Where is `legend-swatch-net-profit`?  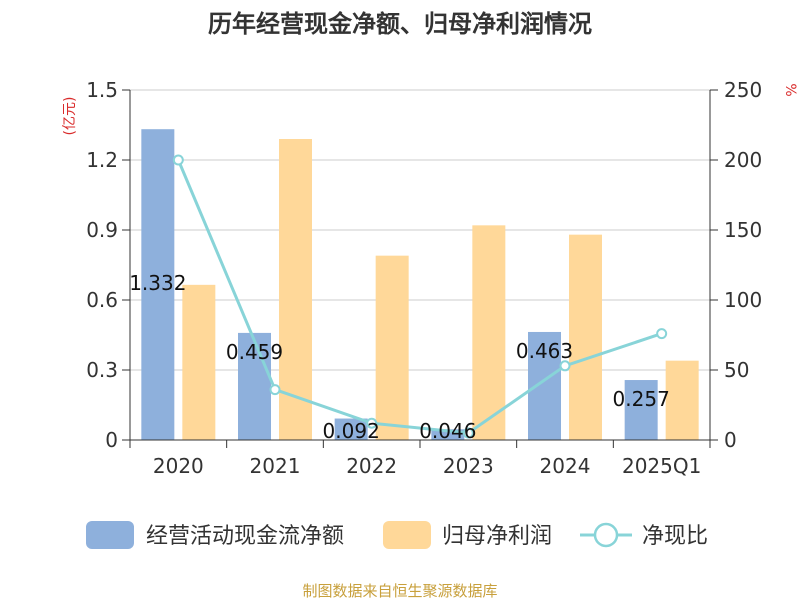
legend-swatch-net-profit is located at coordinates (407, 535).